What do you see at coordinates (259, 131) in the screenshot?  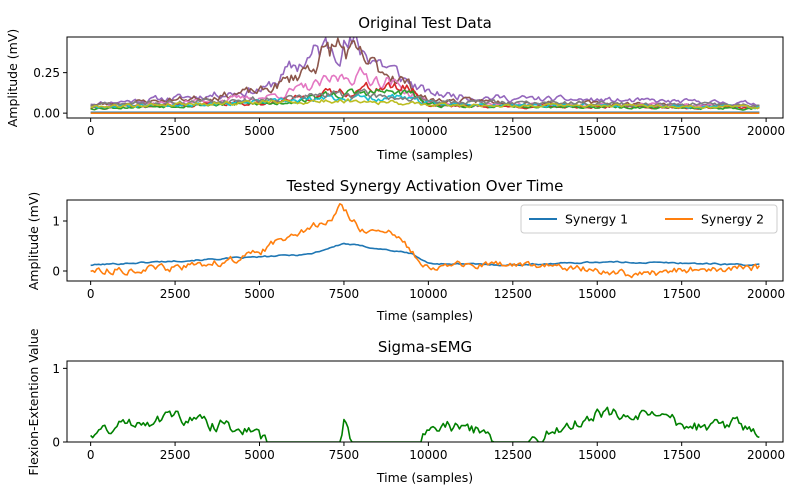 I see `chart-1-xtick-label: 5000` at bounding box center [259, 131].